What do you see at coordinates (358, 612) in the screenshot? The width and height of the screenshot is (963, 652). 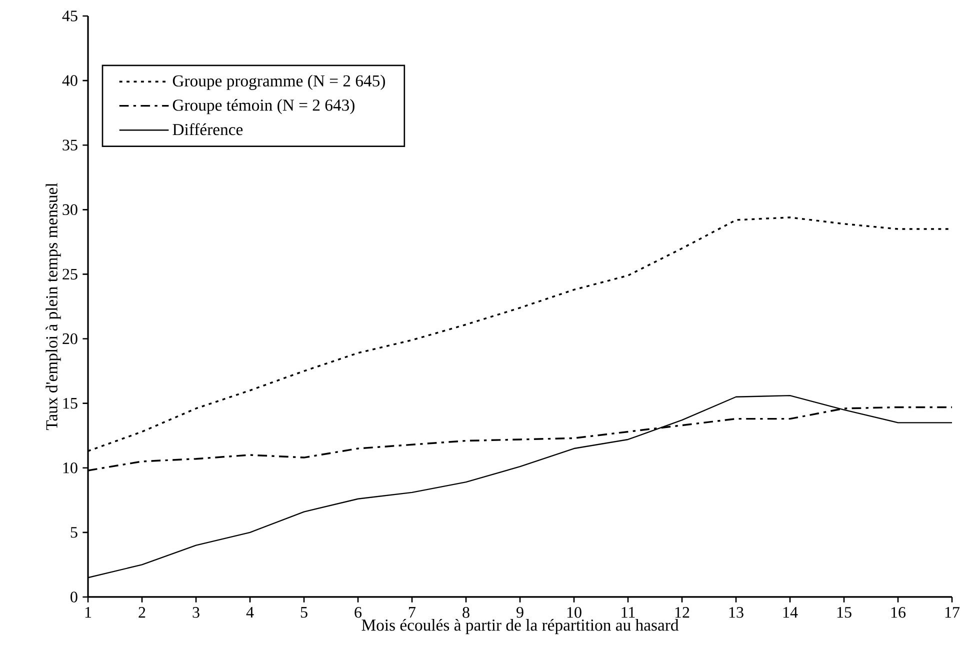 I see `x-tick-label: 6` at bounding box center [358, 612].